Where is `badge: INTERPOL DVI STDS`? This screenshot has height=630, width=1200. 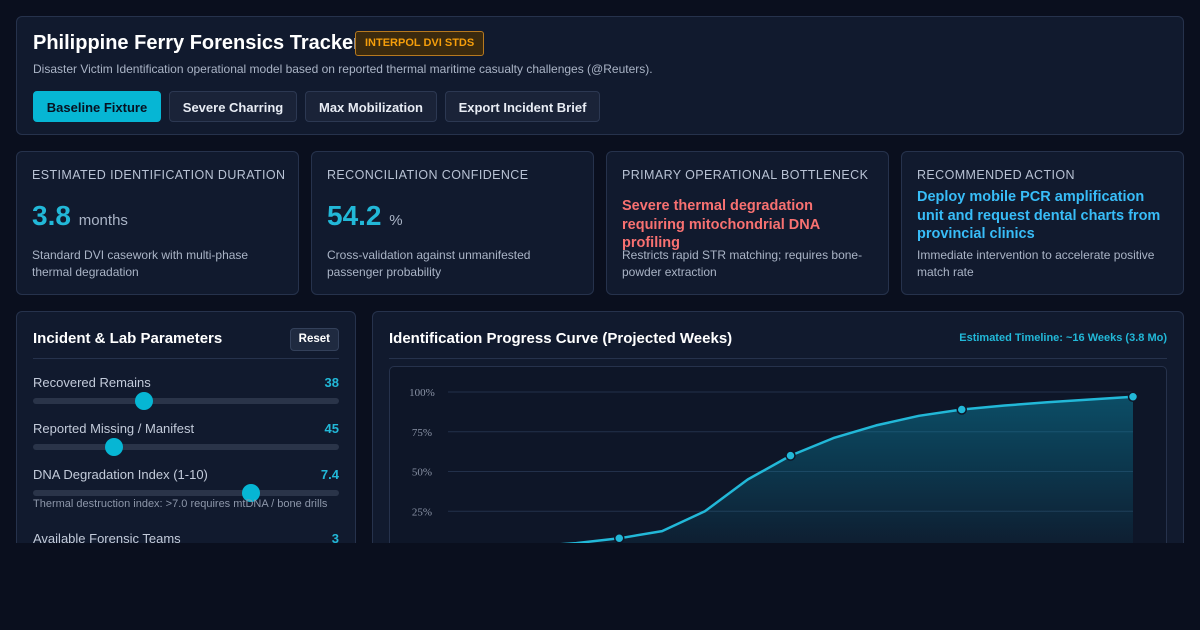
badge: INTERPOL DVI STDS is located at coordinates (420, 43).